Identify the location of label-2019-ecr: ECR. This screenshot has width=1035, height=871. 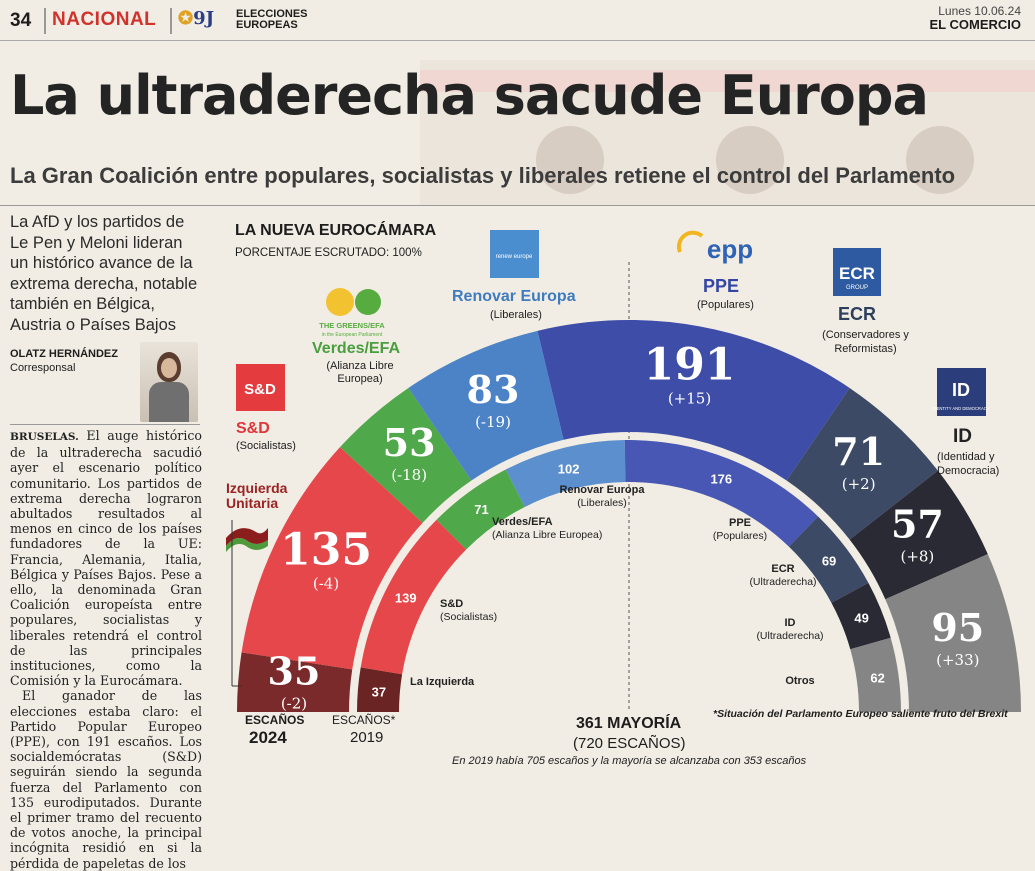
(782, 569).